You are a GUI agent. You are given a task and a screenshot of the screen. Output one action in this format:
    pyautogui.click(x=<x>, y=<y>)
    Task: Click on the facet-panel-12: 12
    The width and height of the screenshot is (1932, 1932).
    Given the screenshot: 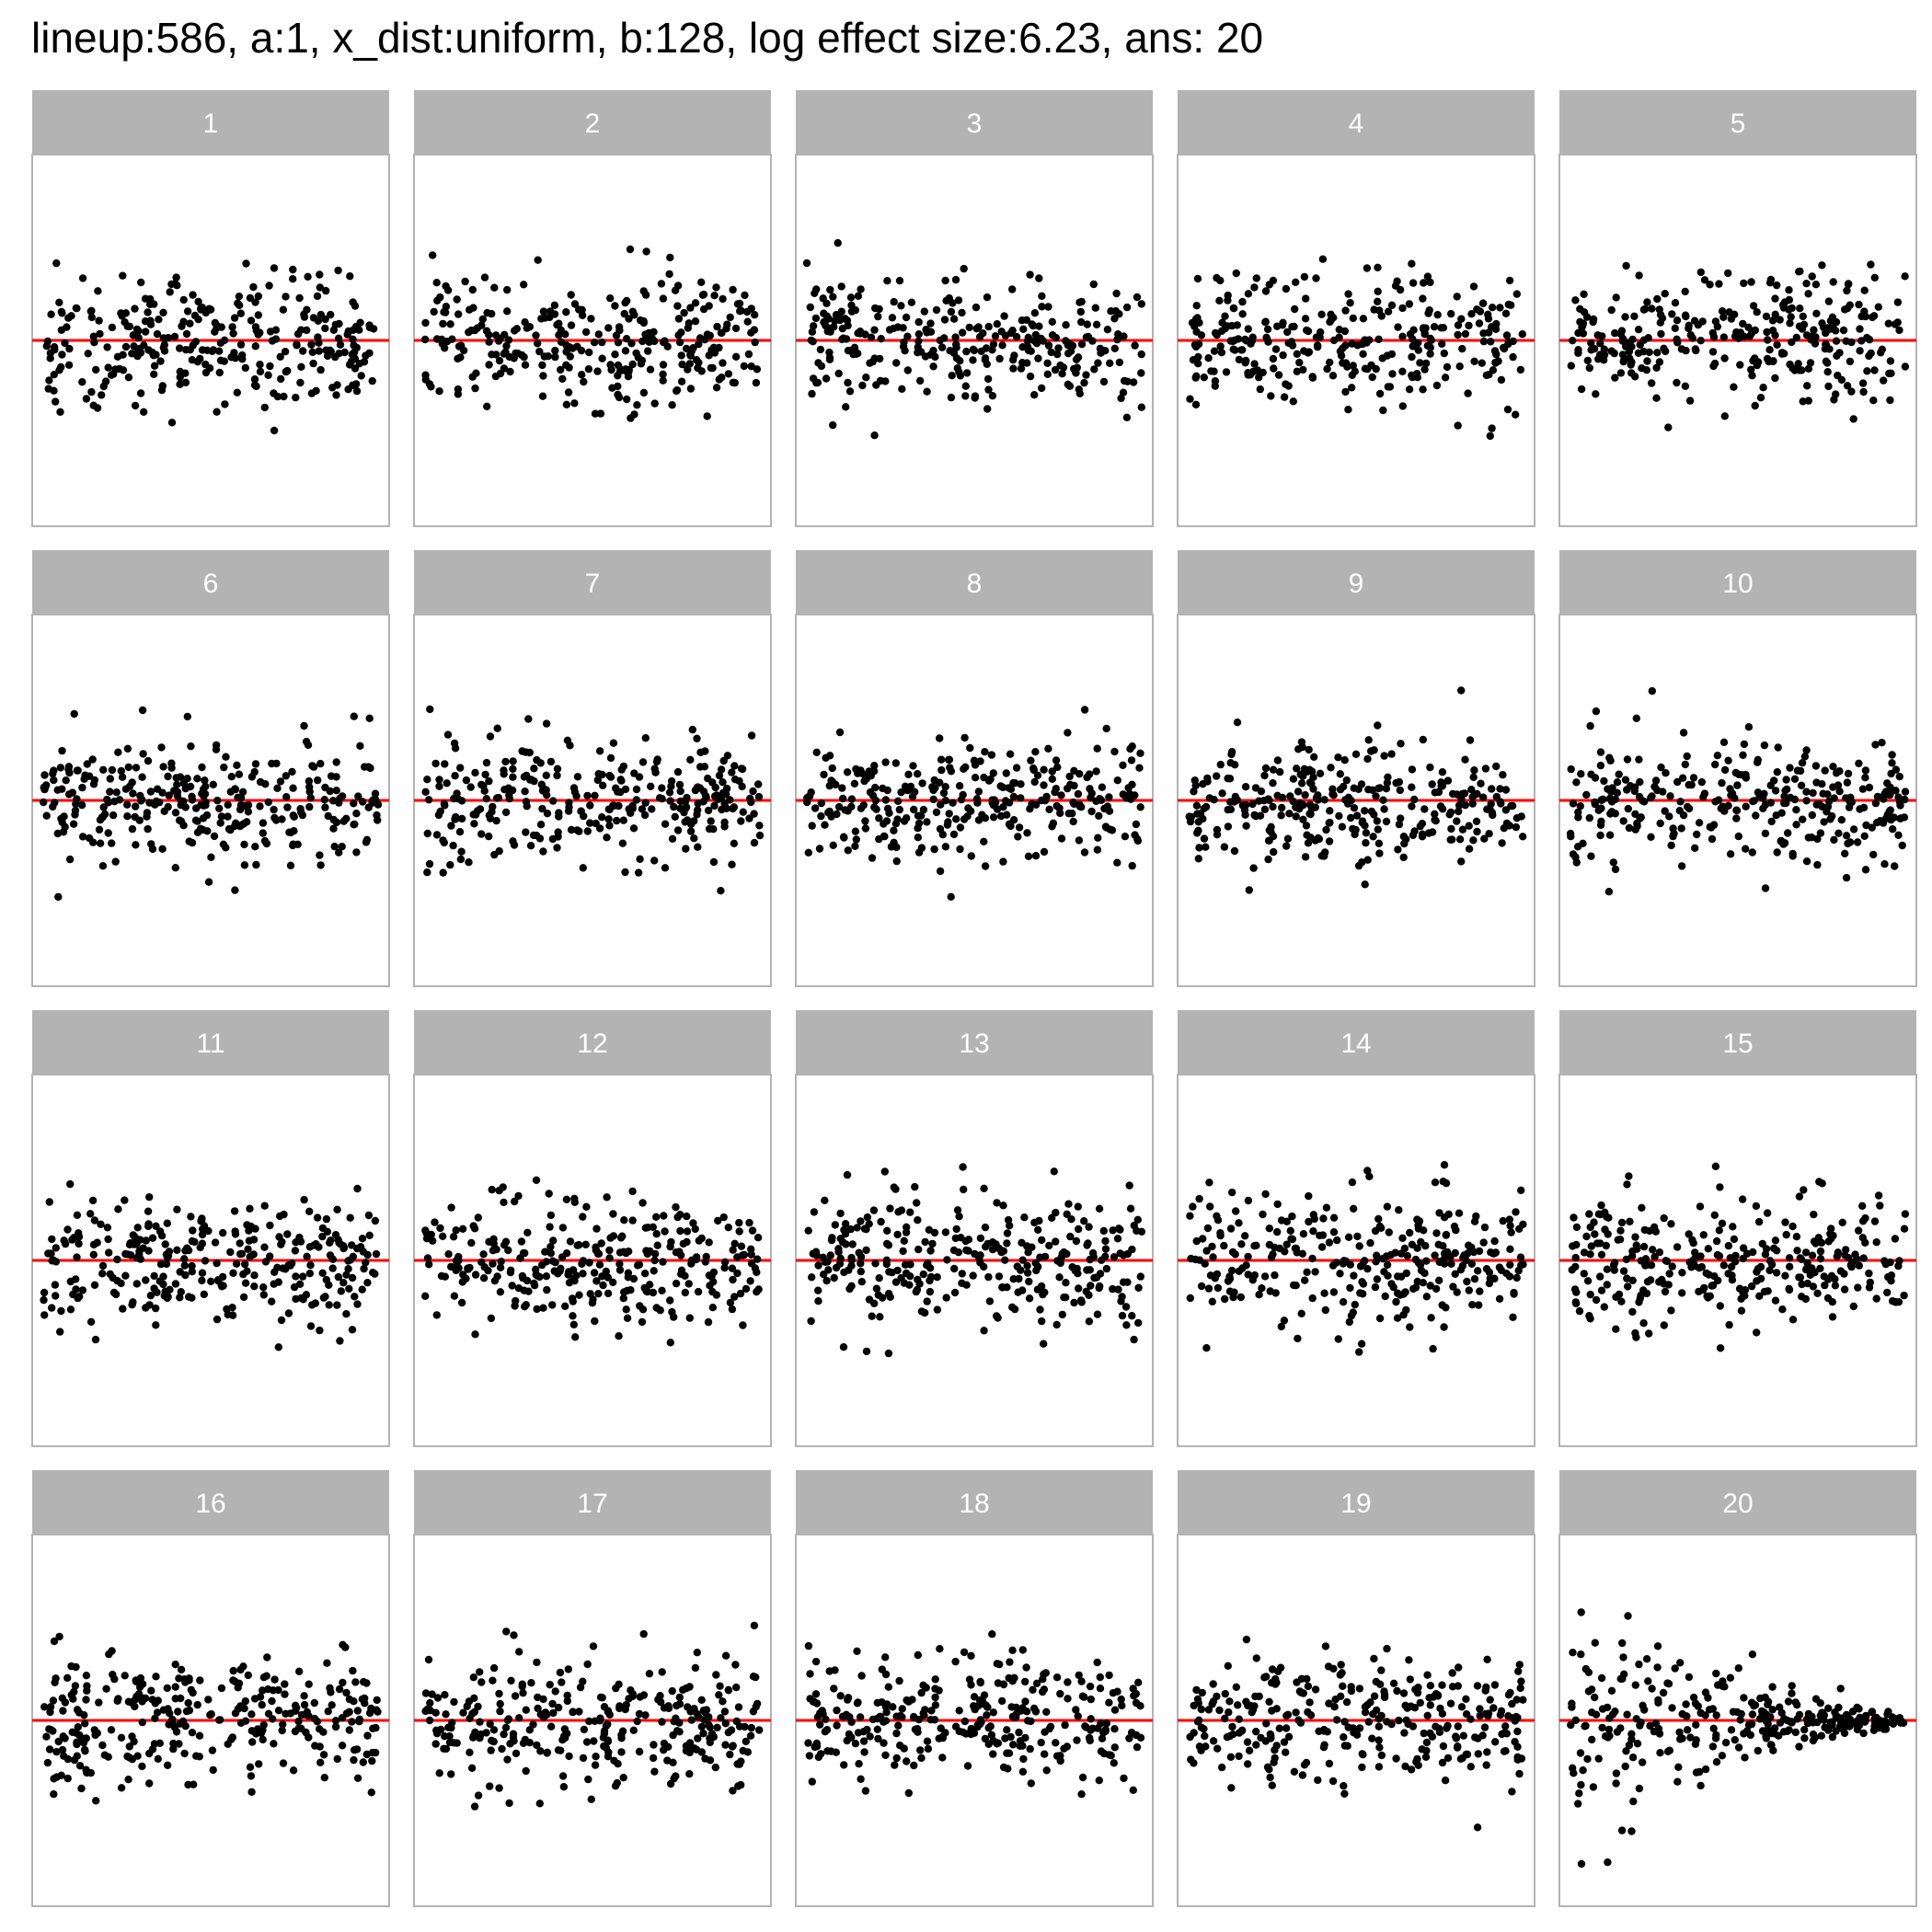 What is the action you would take?
    pyautogui.click(x=592, y=1228)
    